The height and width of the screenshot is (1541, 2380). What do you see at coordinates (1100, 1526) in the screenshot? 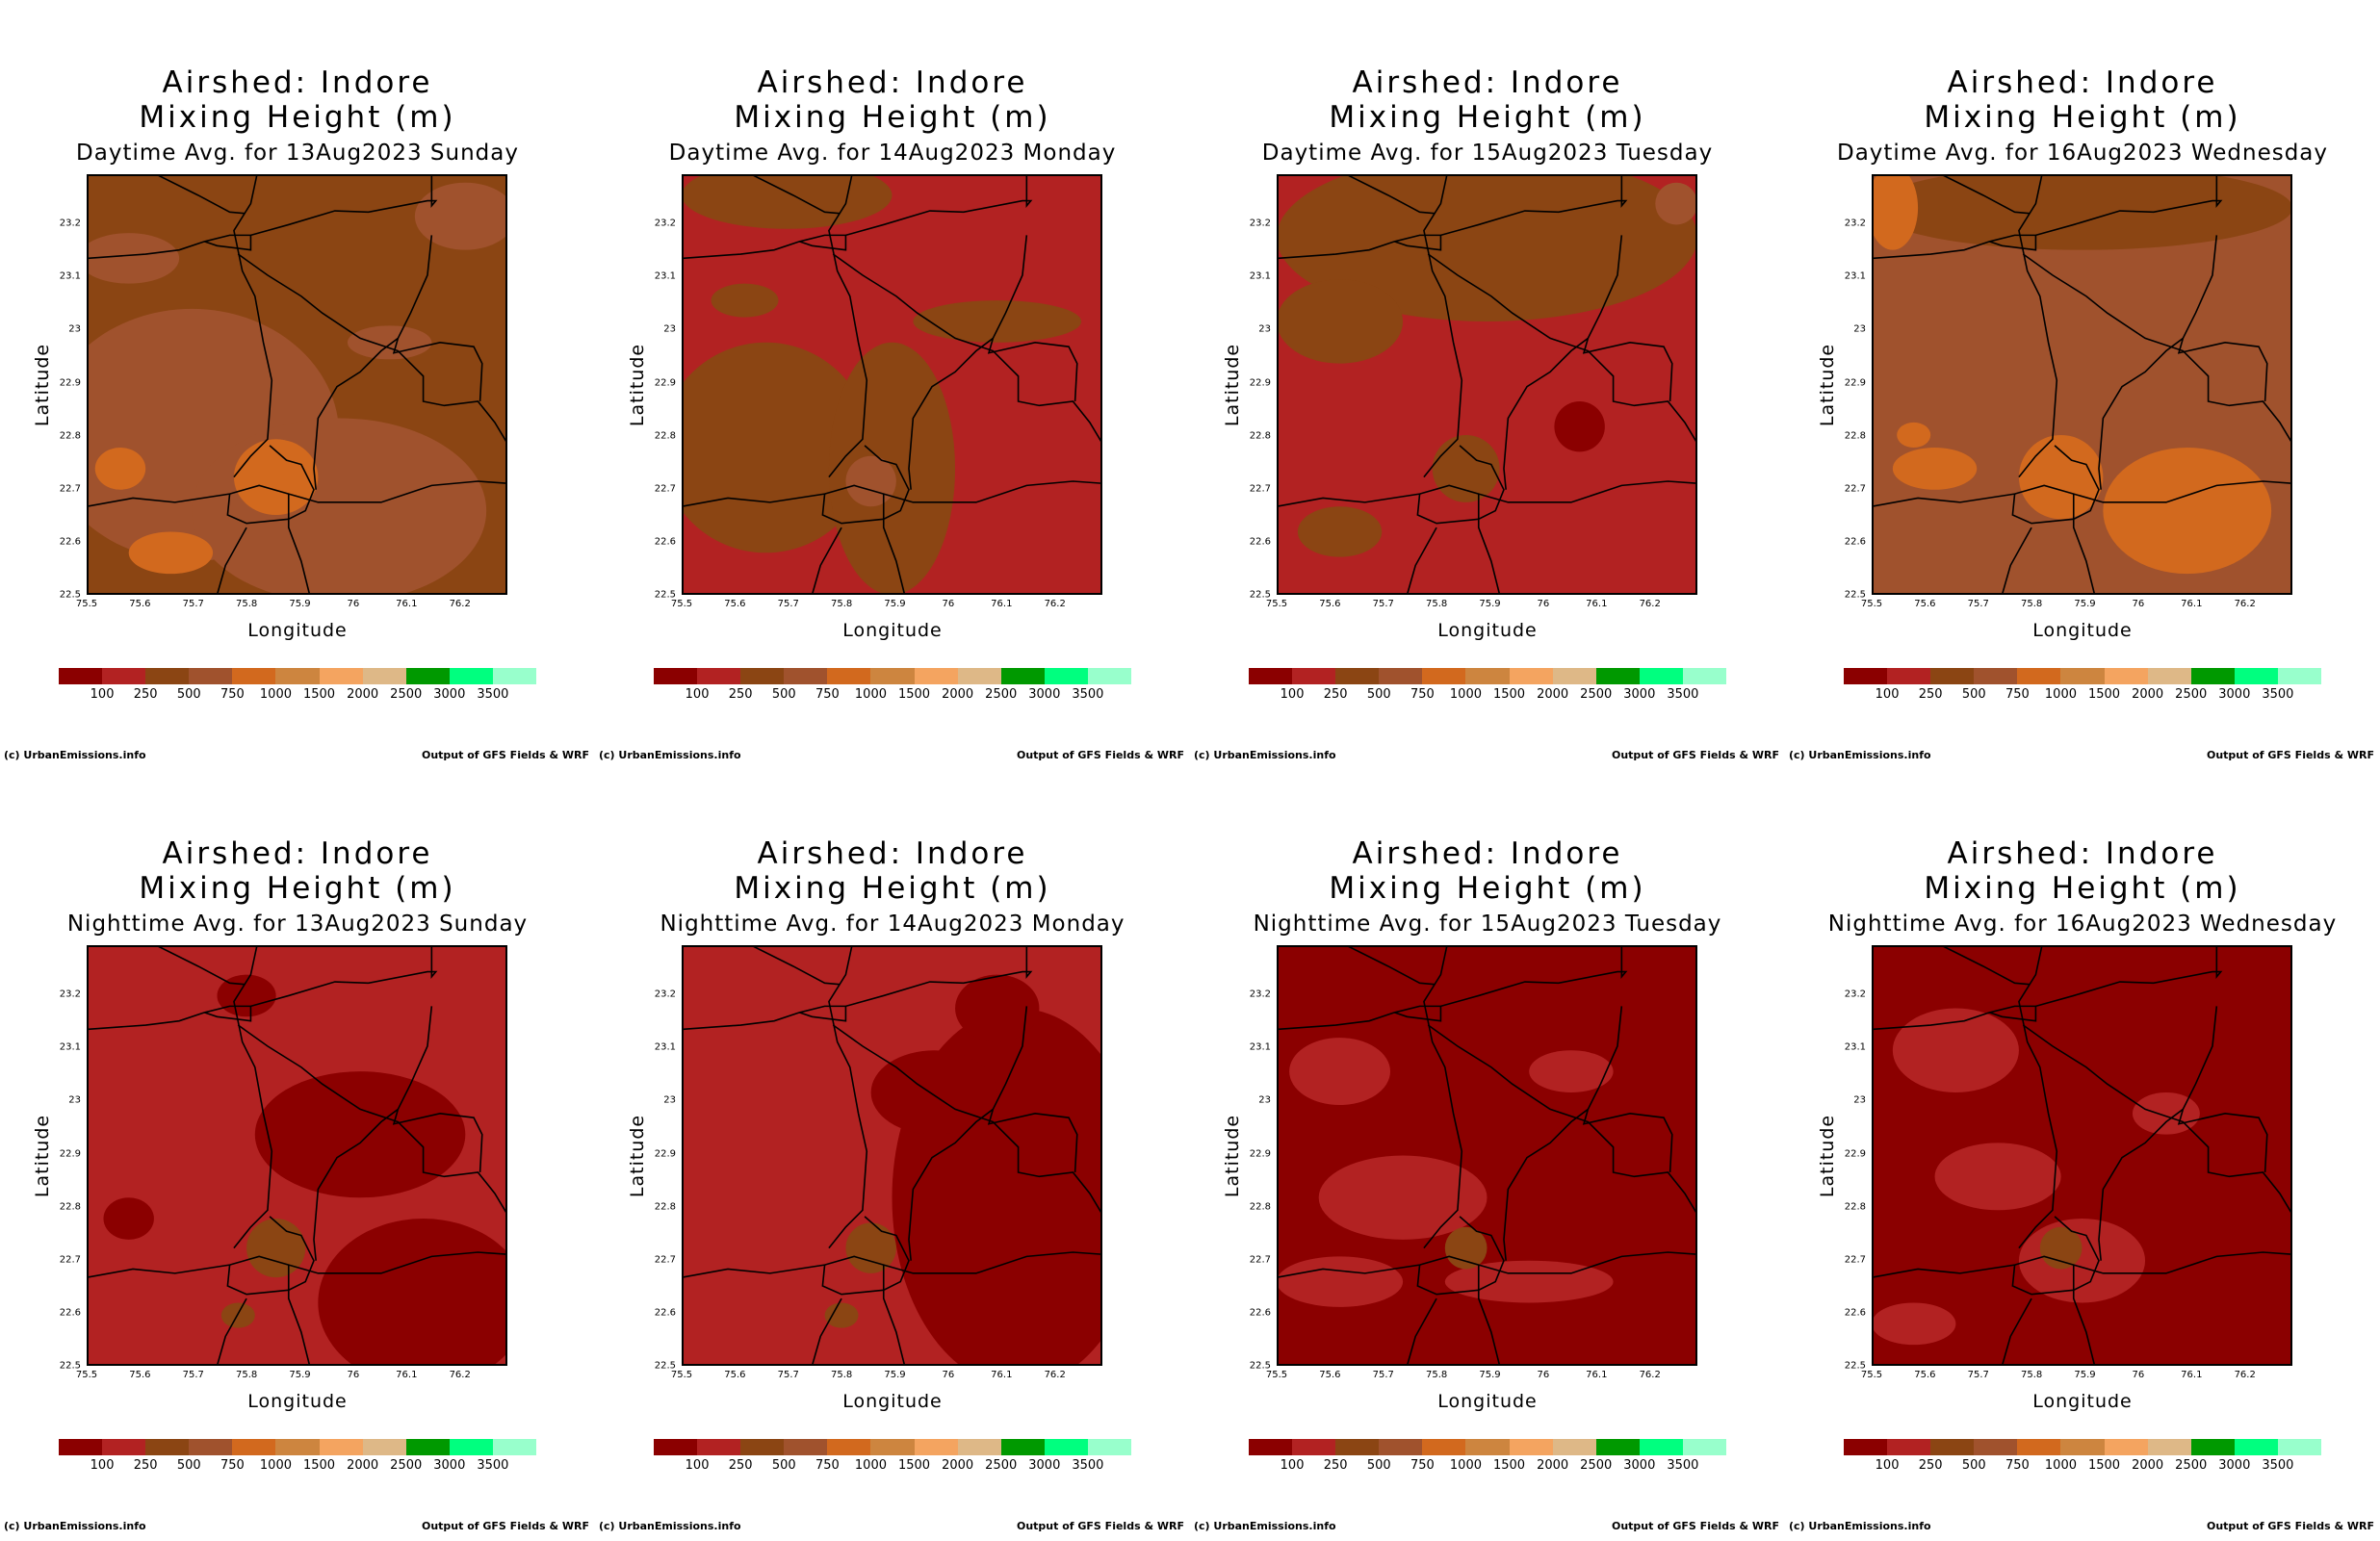
I see `source-text: Output of GFS Fields & WRF` at bounding box center [1100, 1526].